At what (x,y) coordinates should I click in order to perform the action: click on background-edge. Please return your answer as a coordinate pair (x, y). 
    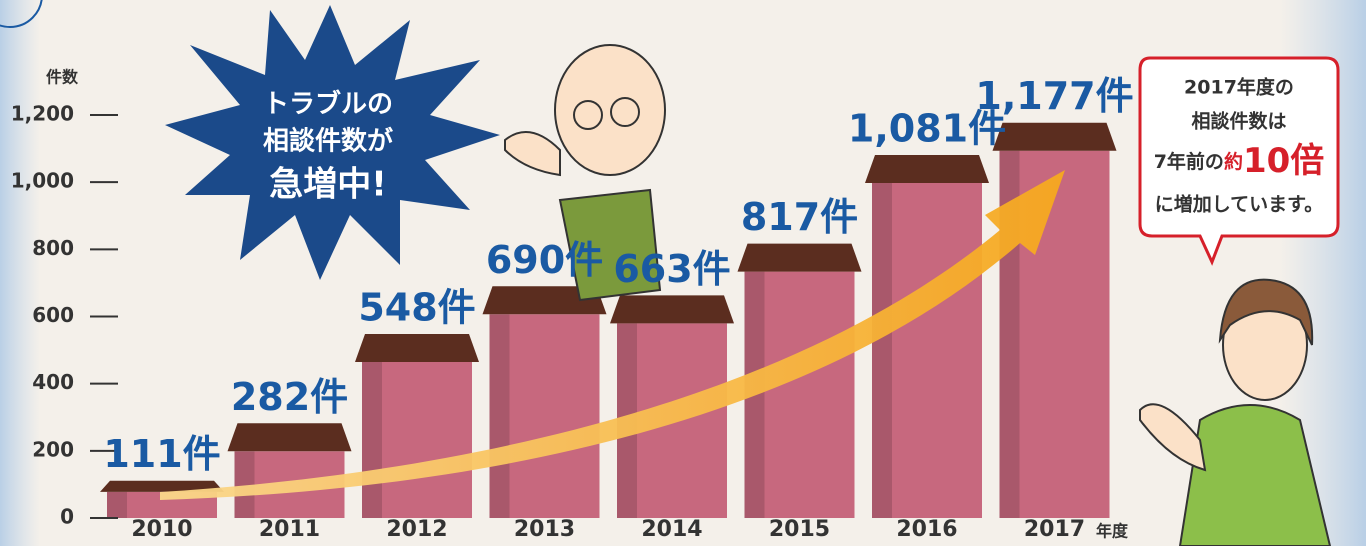
    Looking at the image, I should click on (20, 273).